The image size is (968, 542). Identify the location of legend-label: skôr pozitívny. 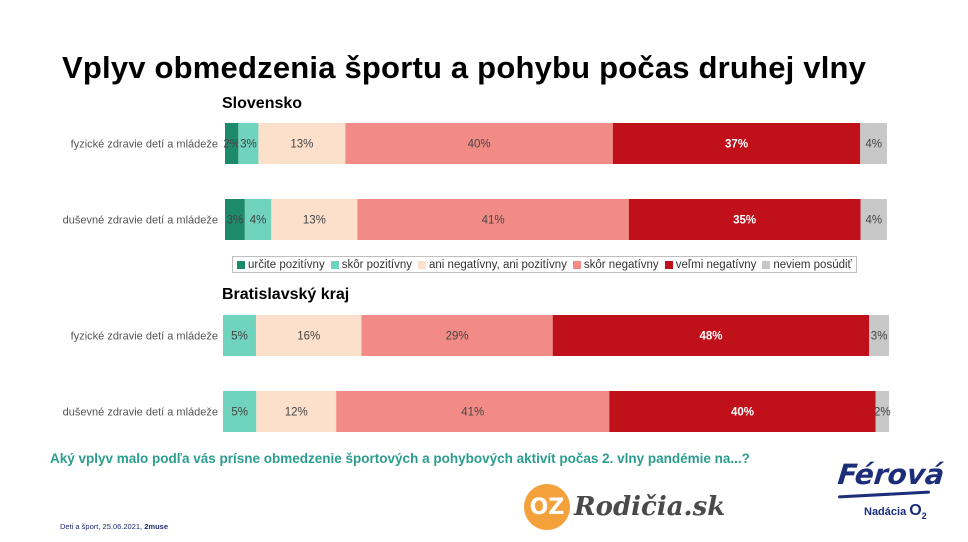
(377, 264).